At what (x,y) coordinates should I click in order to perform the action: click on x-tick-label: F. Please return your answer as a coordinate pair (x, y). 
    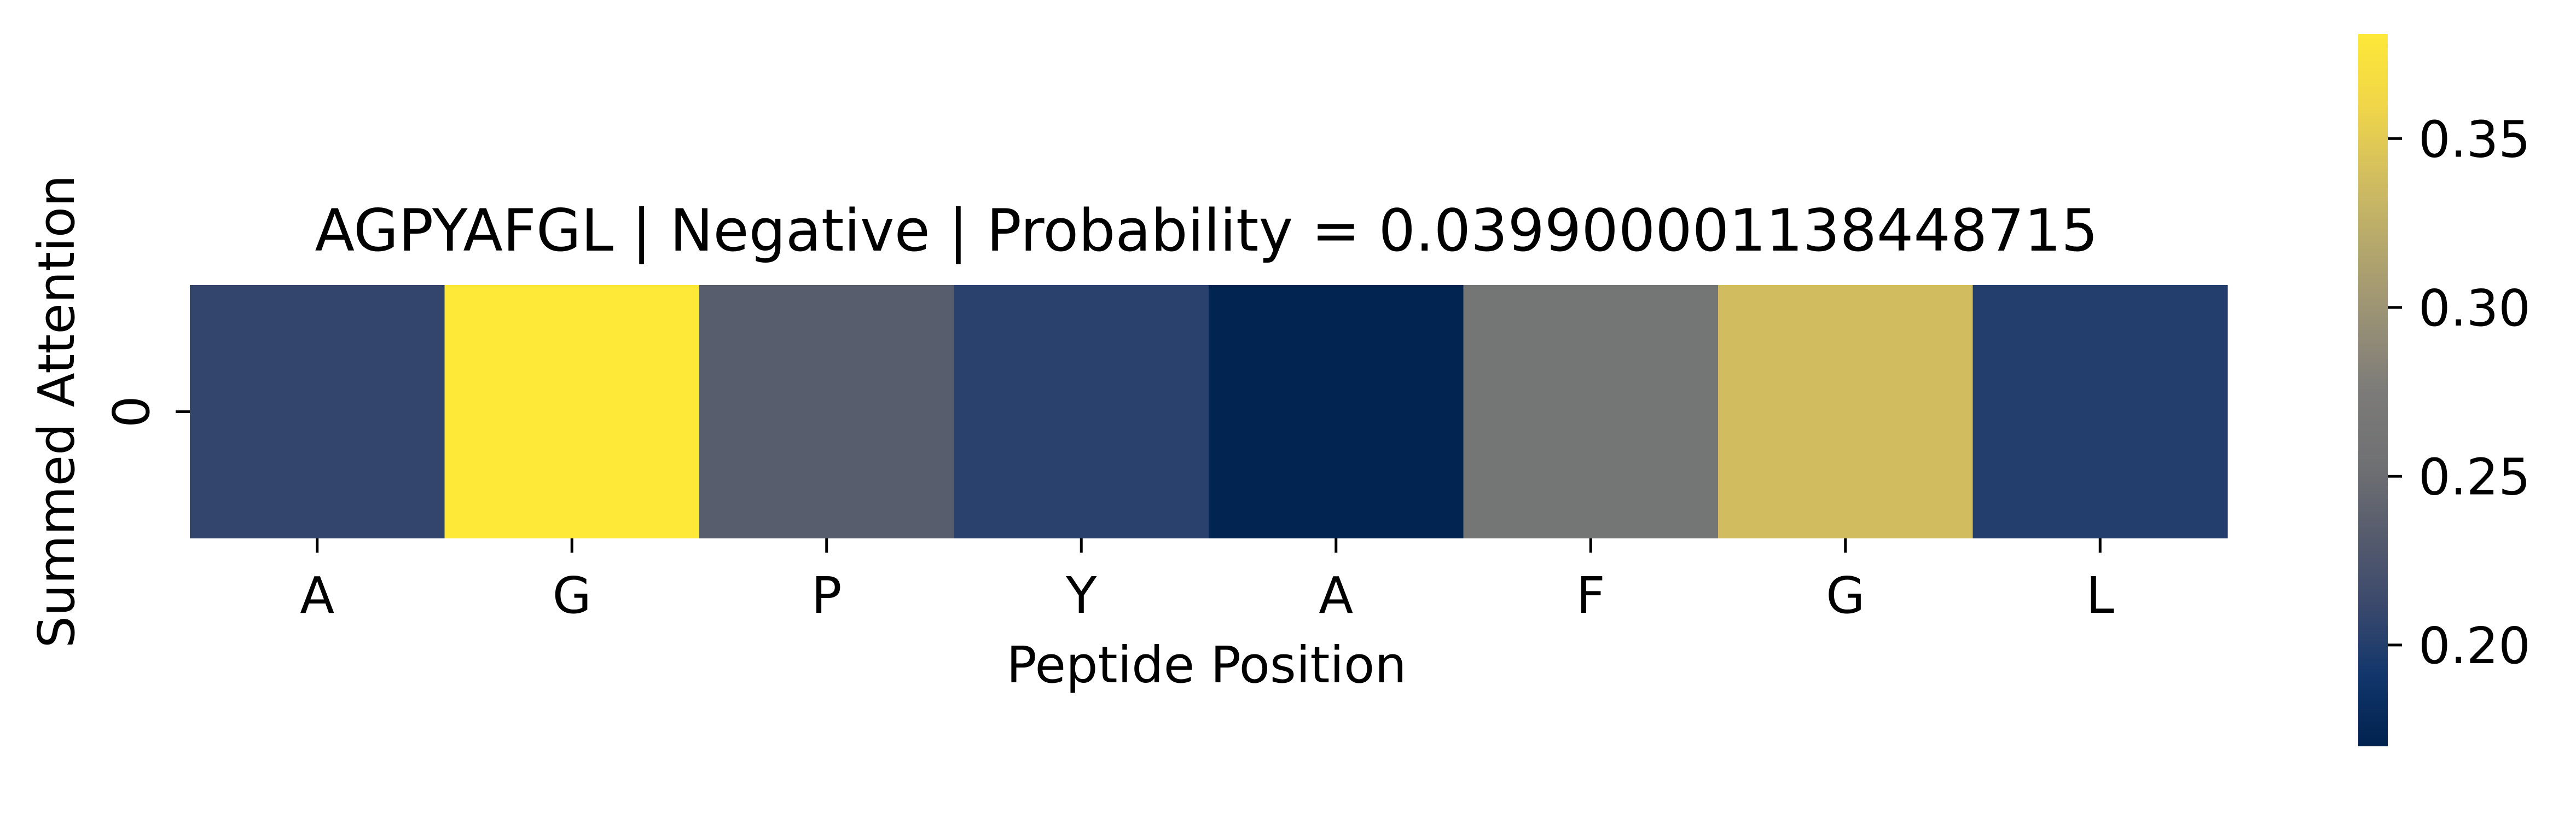
    Looking at the image, I should click on (1591, 595).